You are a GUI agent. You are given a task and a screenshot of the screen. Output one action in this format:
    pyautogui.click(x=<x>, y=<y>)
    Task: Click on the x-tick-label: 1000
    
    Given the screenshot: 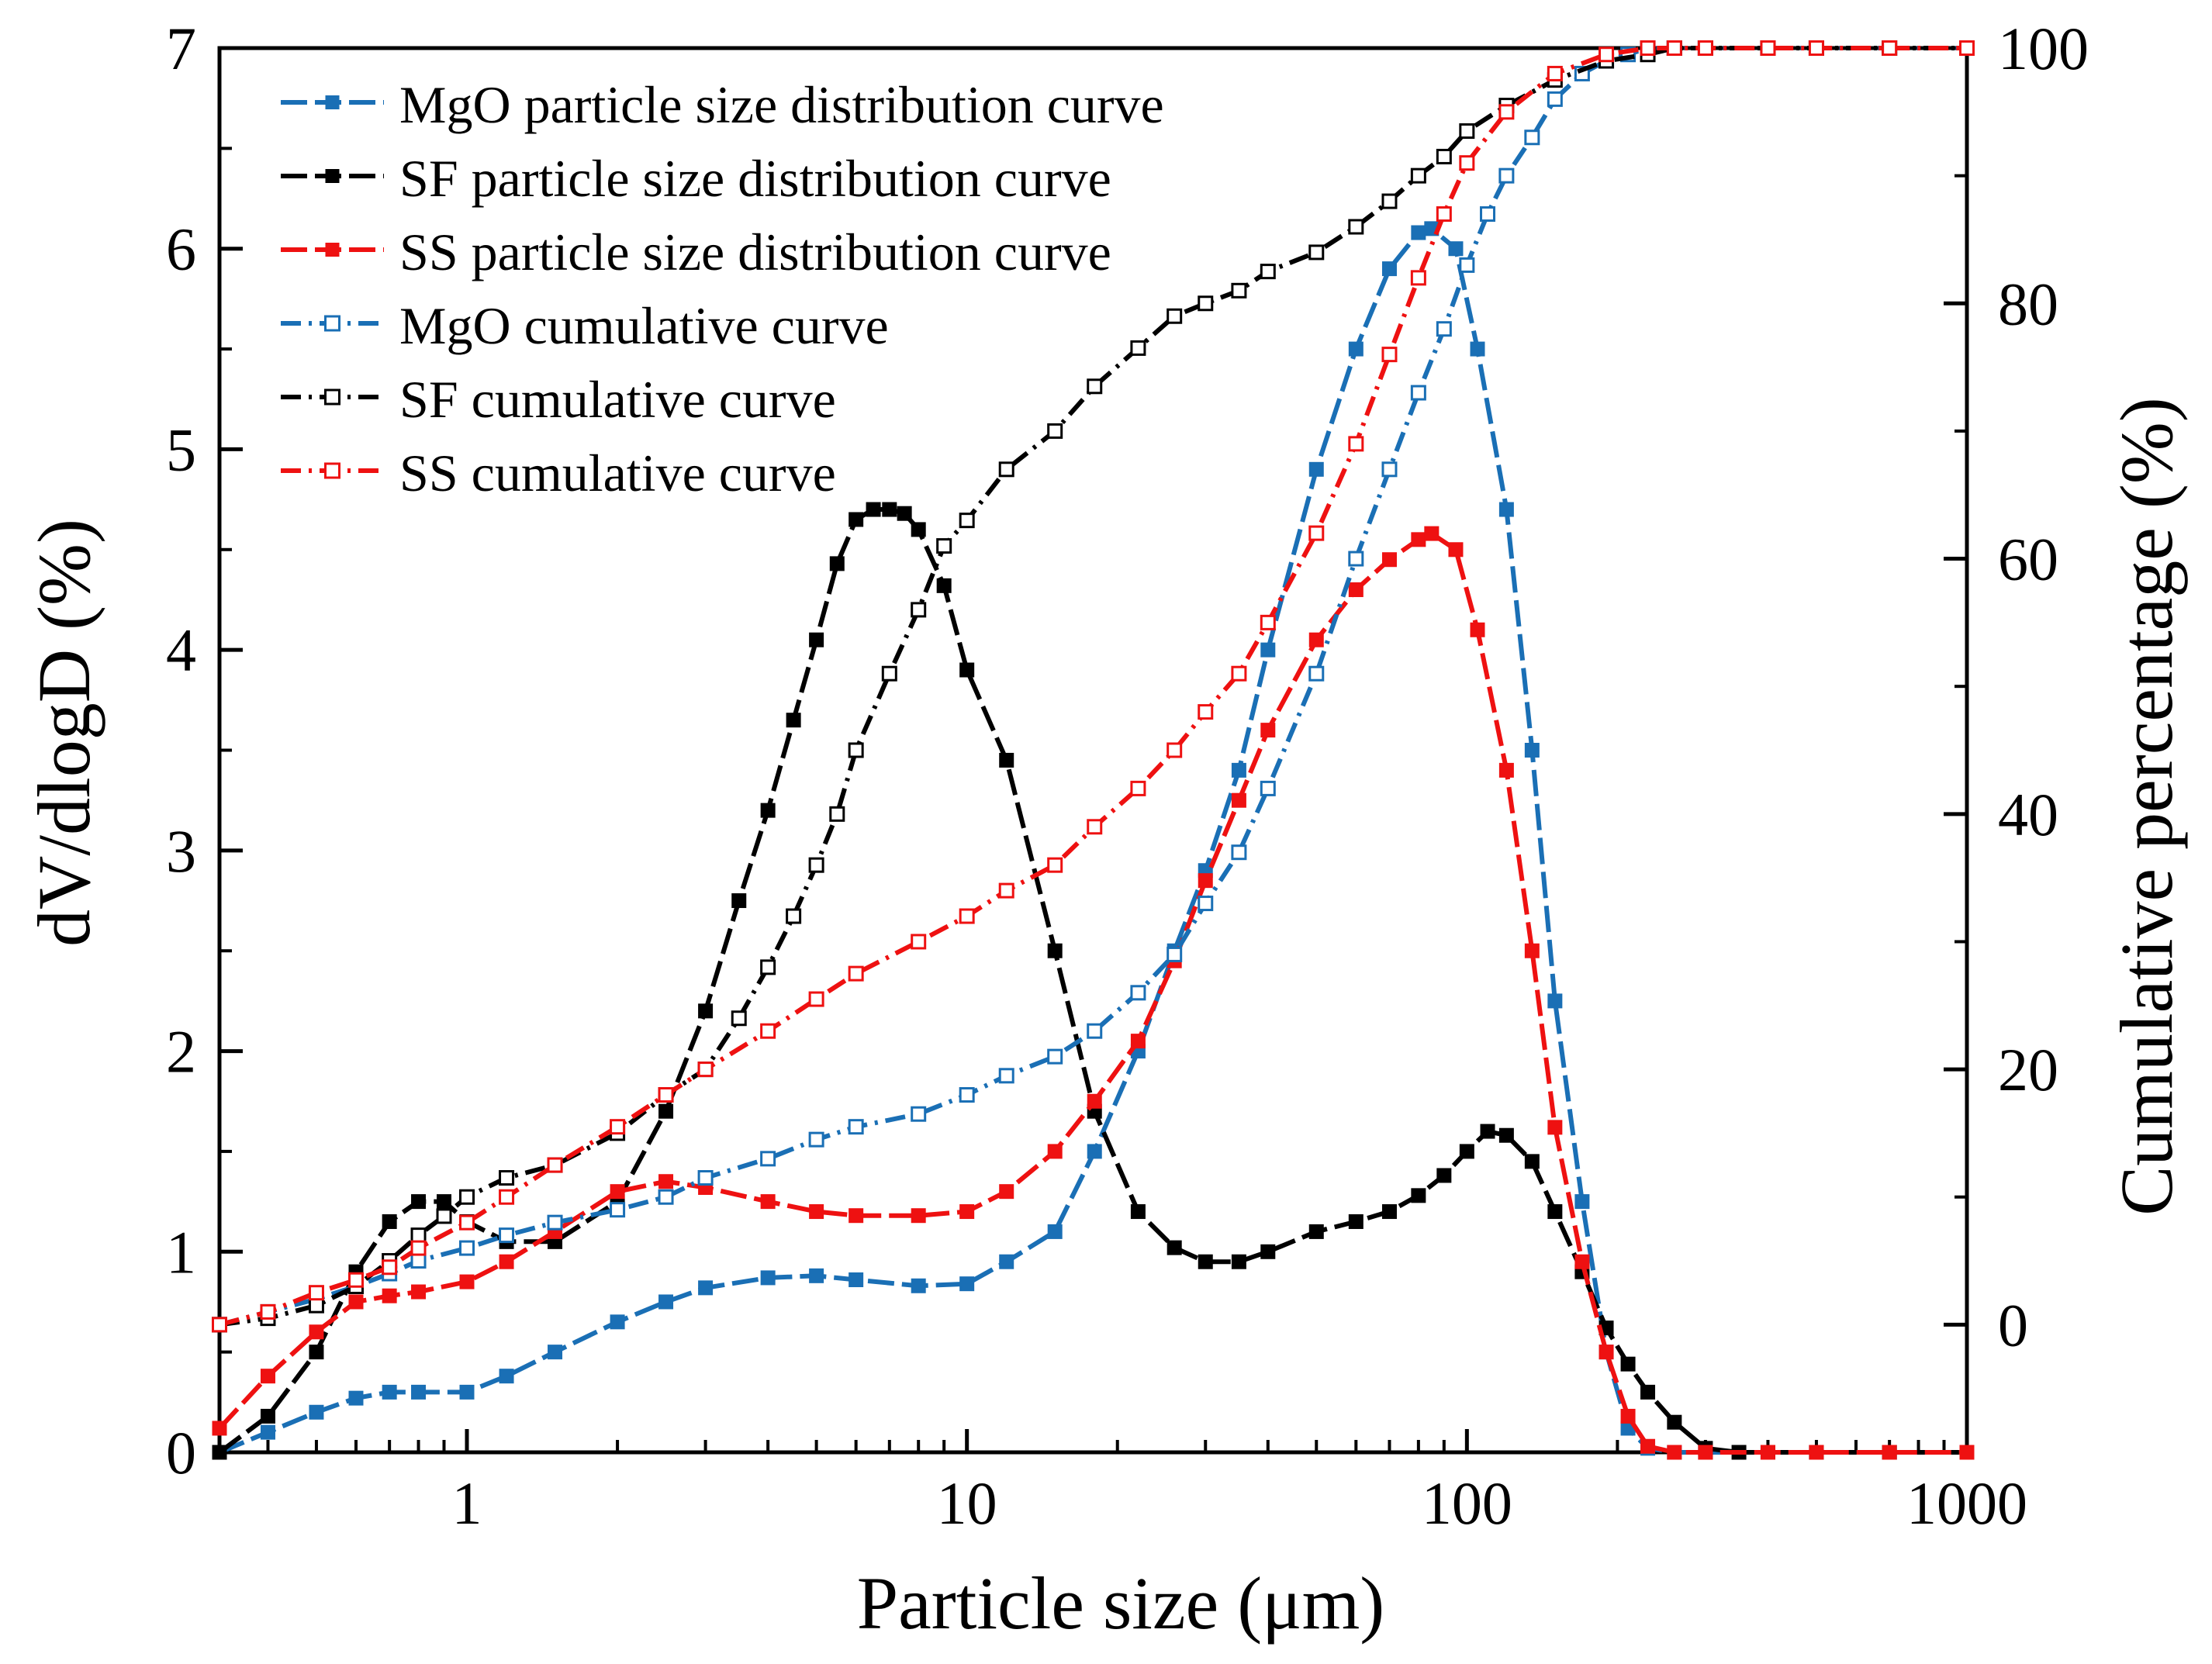 What is the action you would take?
    pyautogui.click(x=1966, y=1503)
    